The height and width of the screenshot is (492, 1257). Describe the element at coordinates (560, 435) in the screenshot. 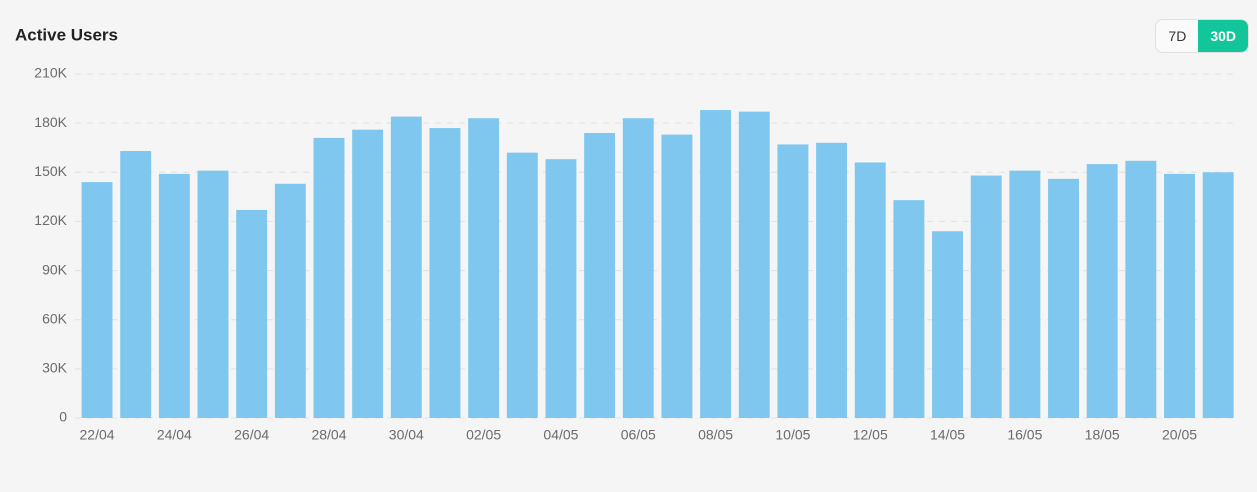

I see `x-tick-label: 04/05` at that location.